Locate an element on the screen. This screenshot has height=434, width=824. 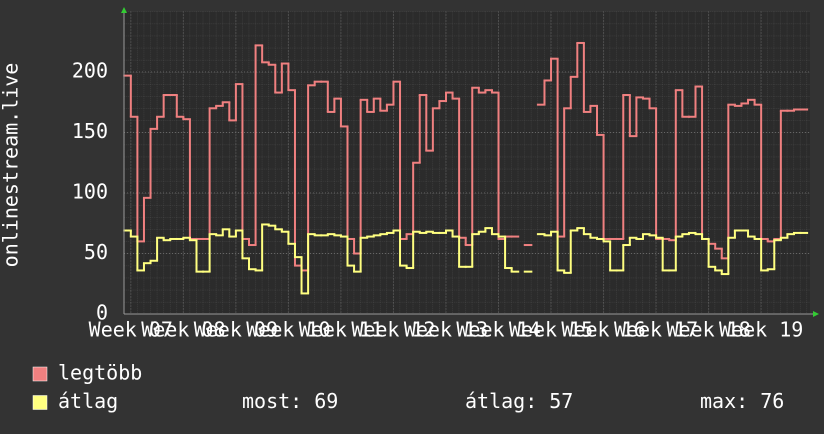
legend: legtöbb átlag most: 69 átlag: 57 max: 76 is located at coordinates (408, 387).